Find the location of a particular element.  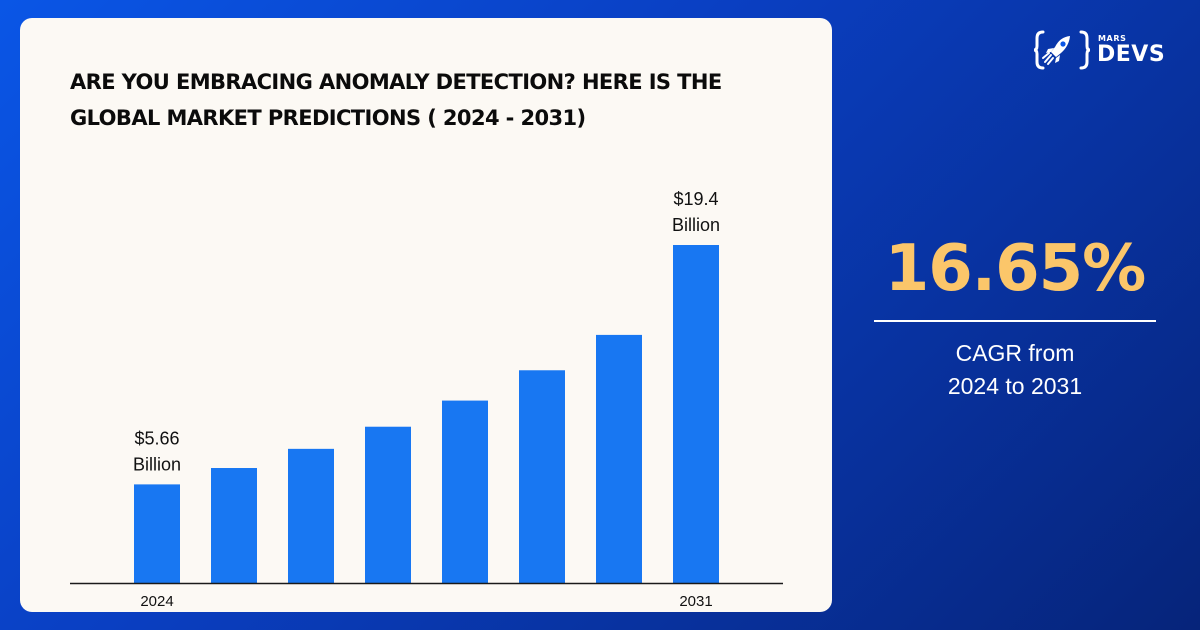

brand-name-large: DEVS is located at coordinates (1131, 54).